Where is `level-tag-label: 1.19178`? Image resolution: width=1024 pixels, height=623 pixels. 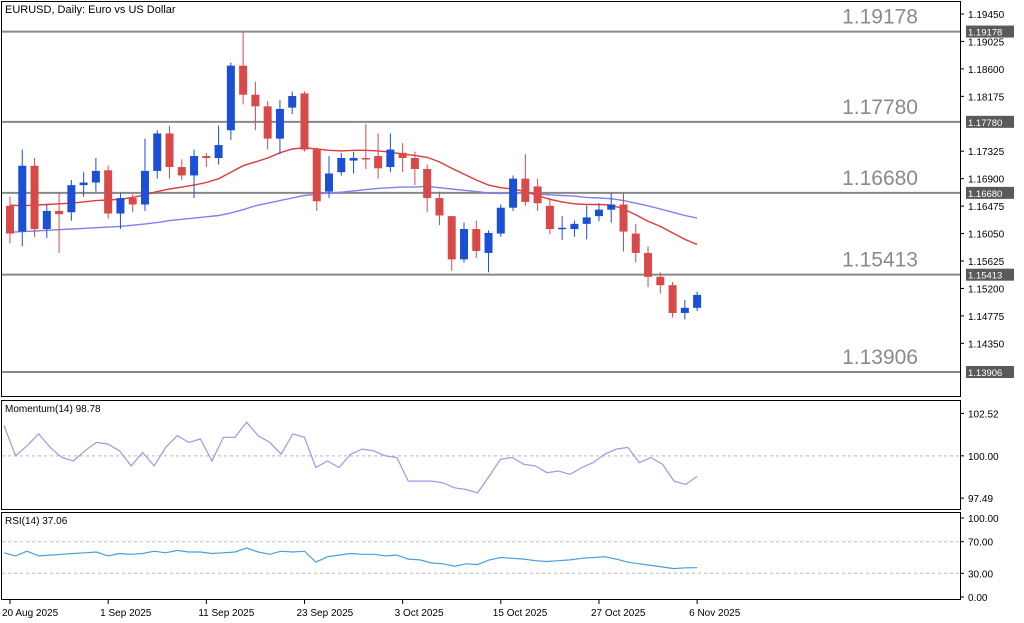
level-tag-label: 1.19178 is located at coordinates (985, 33).